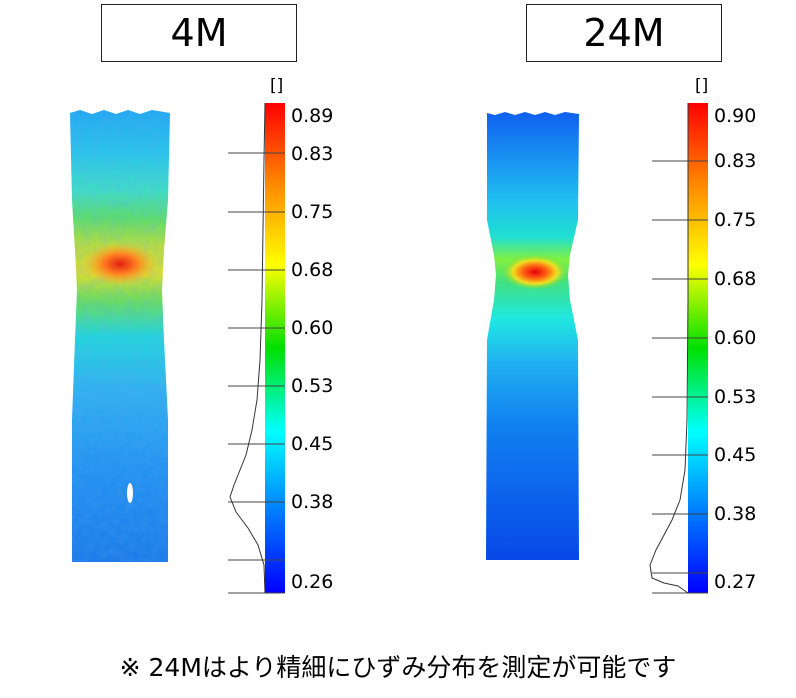 Image resolution: width=796 pixels, height=698 pixels. I want to click on colorbar-tick-24m-8: 0.27, so click(735, 582).